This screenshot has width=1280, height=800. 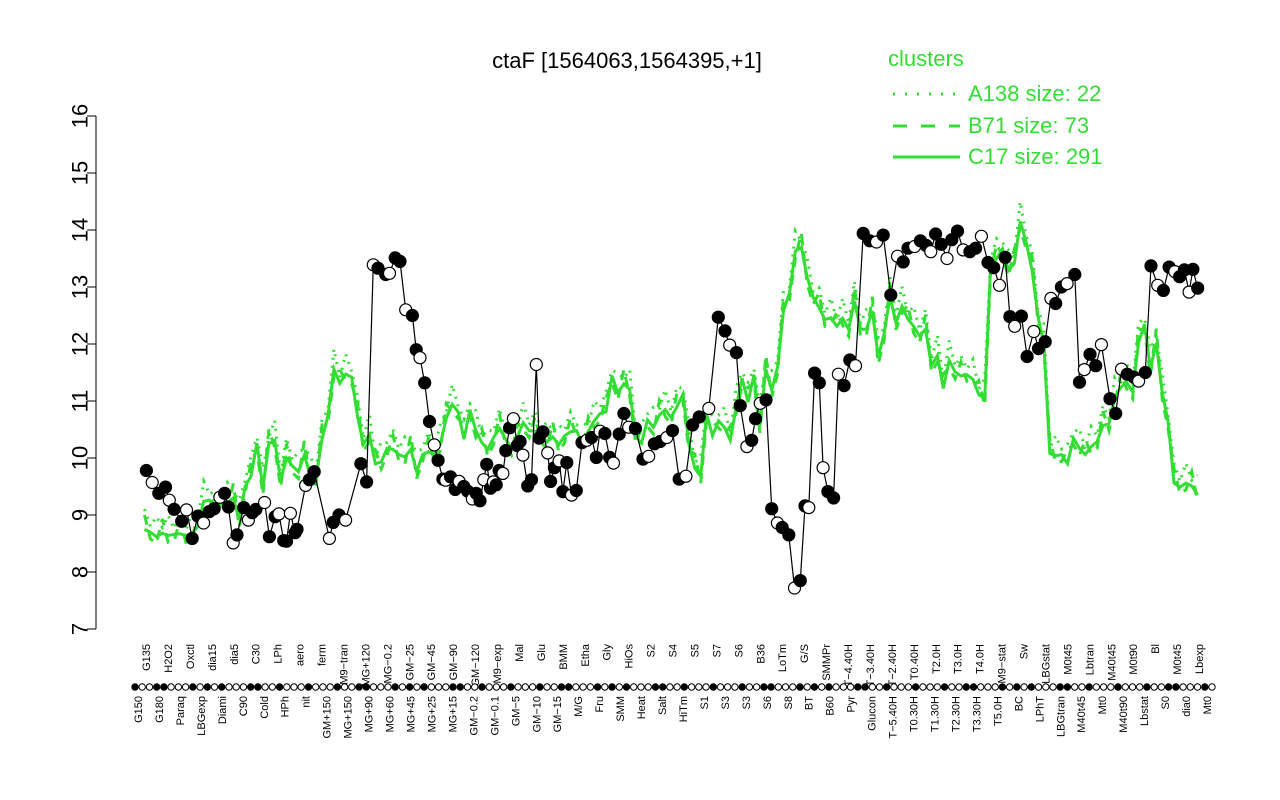 I want to click on x-tick-label: GM−120, so click(x=476, y=665).